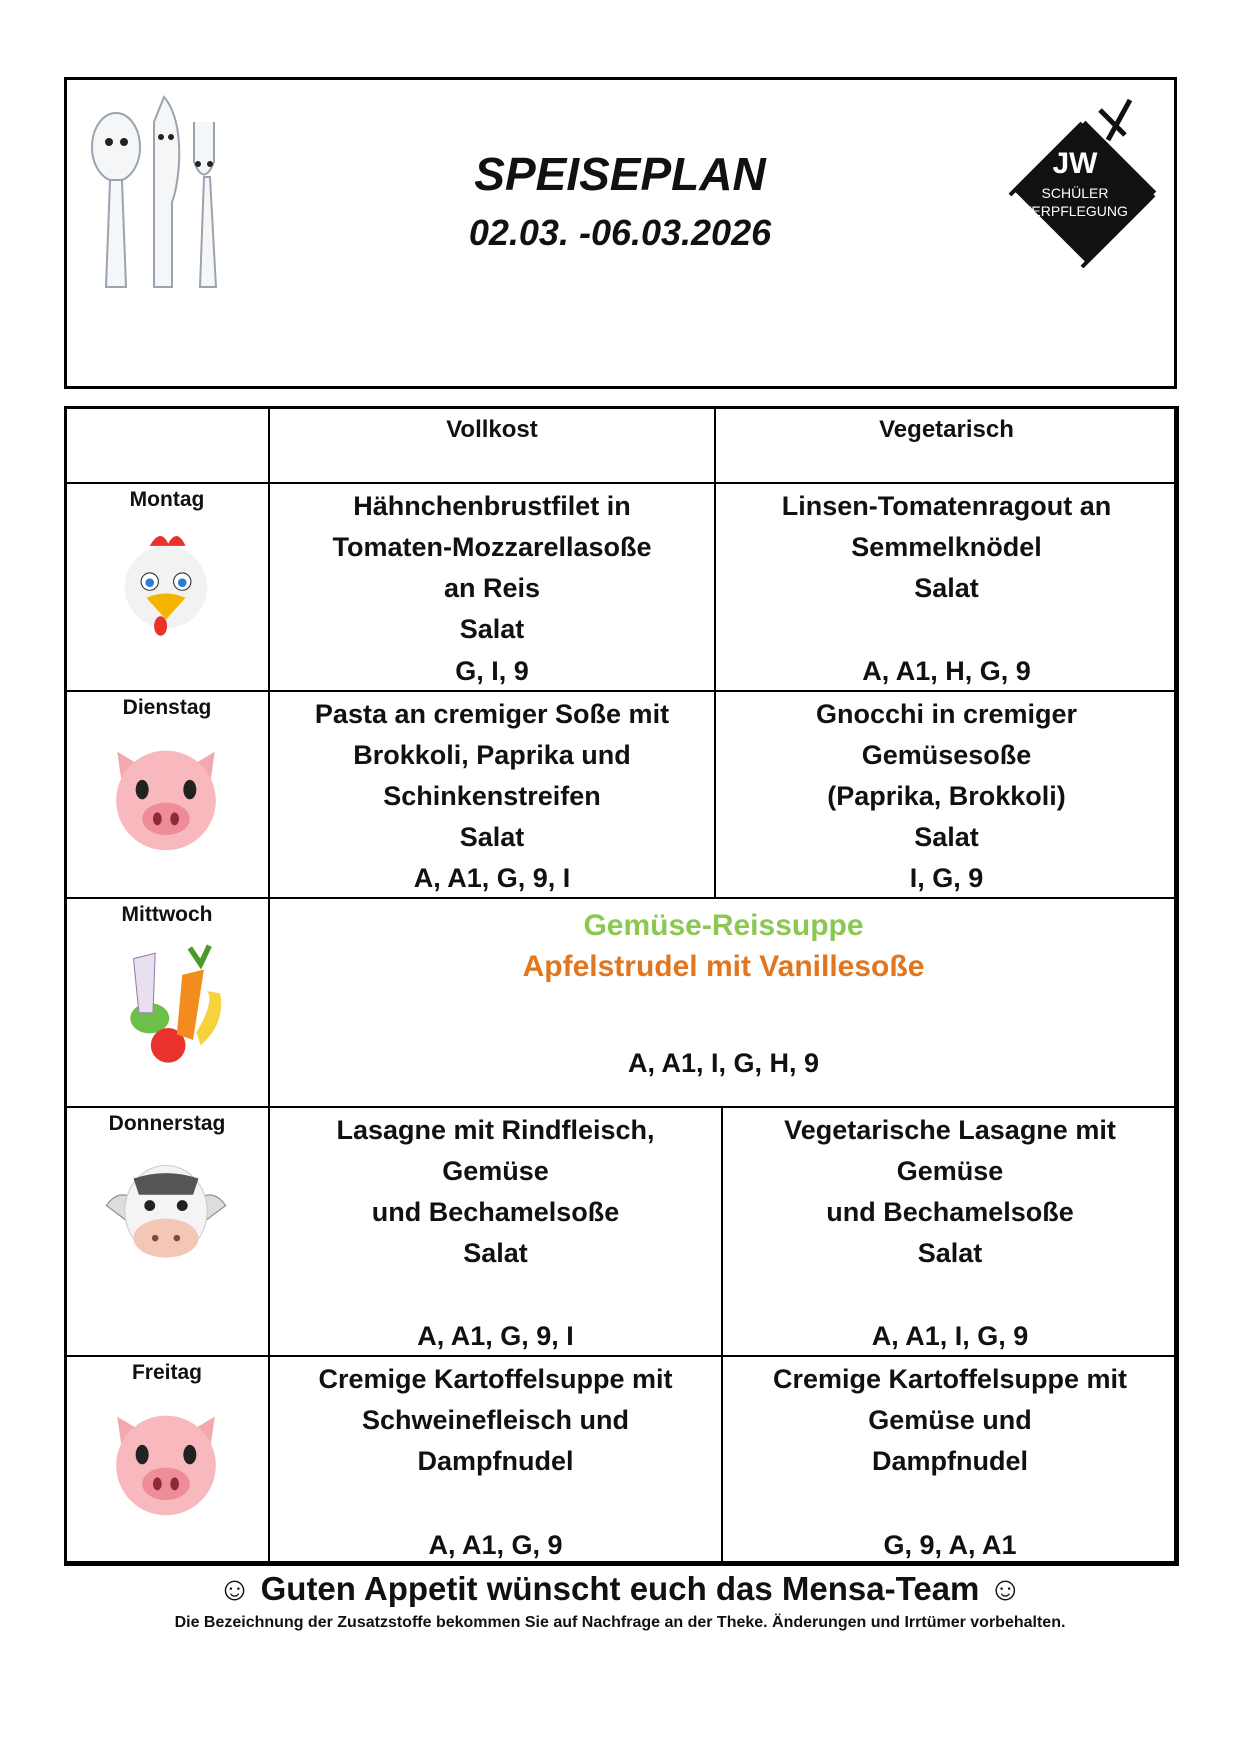 The width and height of the screenshot is (1240, 1754). Describe the element at coordinates (167, 707) in the screenshot. I see `day-name: Dienstag` at that location.